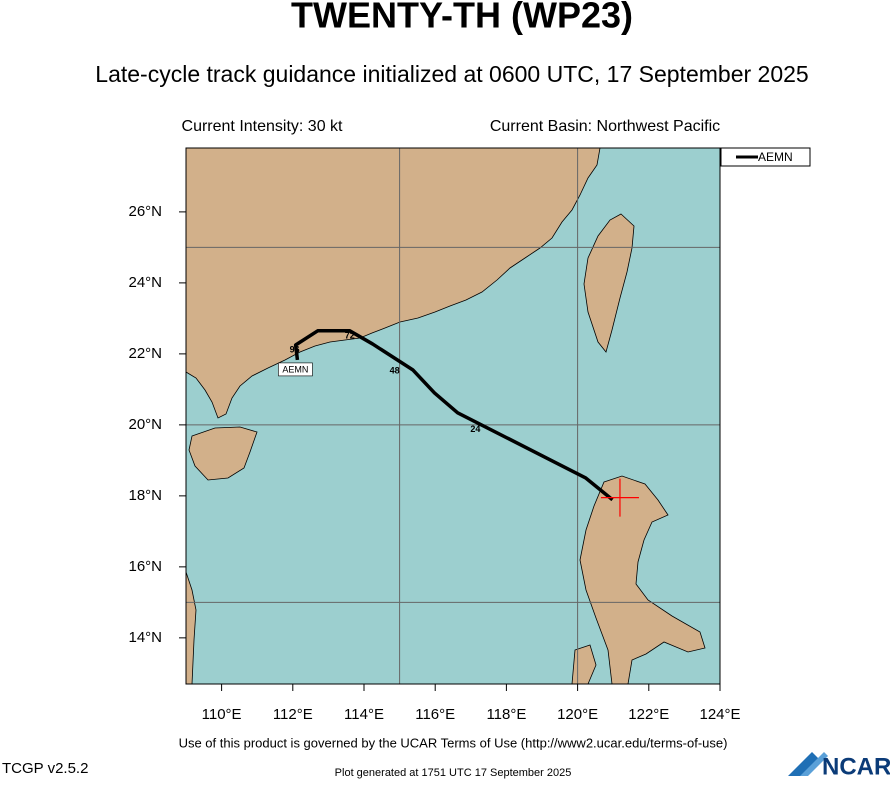 This screenshot has height=785, width=890. I want to click on y-tick-label: 24°N, so click(145, 282).